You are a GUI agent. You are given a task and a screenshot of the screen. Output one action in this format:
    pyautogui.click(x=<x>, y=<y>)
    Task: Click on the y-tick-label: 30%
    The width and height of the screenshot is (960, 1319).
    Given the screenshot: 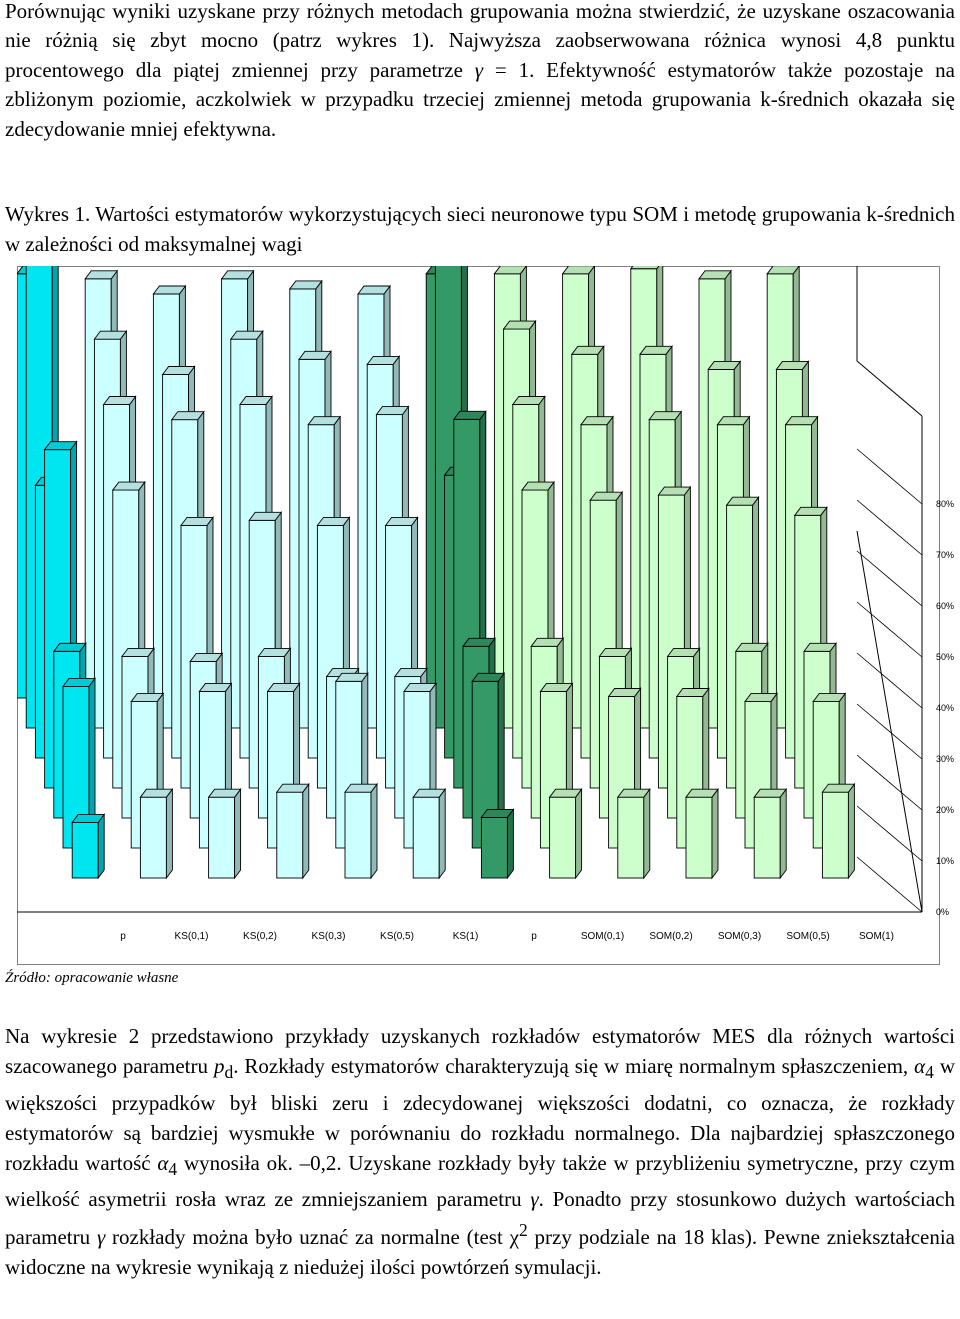 What is the action you would take?
    pyautogui.click(x=945, y=759)
    